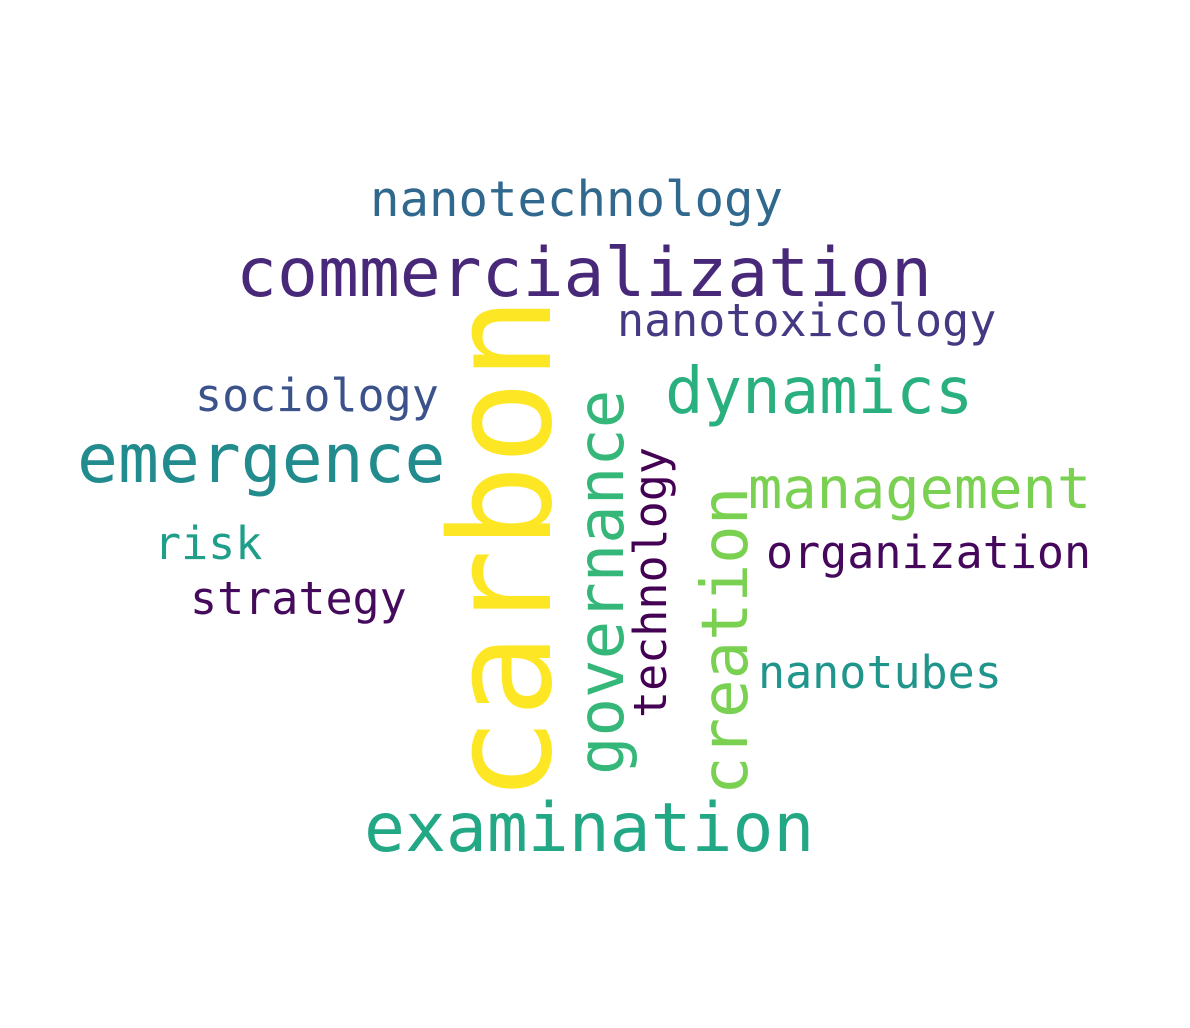 This screenshot has height=1028, width=1190. I want to click on word-nanotechnology: nanotechnology, so click(577, 199).